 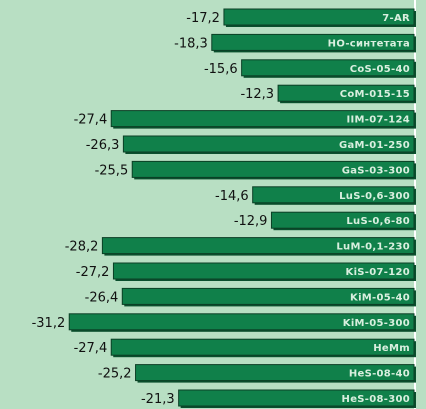 I want to click on value-label: -27,2, so click(x=93, y=272).